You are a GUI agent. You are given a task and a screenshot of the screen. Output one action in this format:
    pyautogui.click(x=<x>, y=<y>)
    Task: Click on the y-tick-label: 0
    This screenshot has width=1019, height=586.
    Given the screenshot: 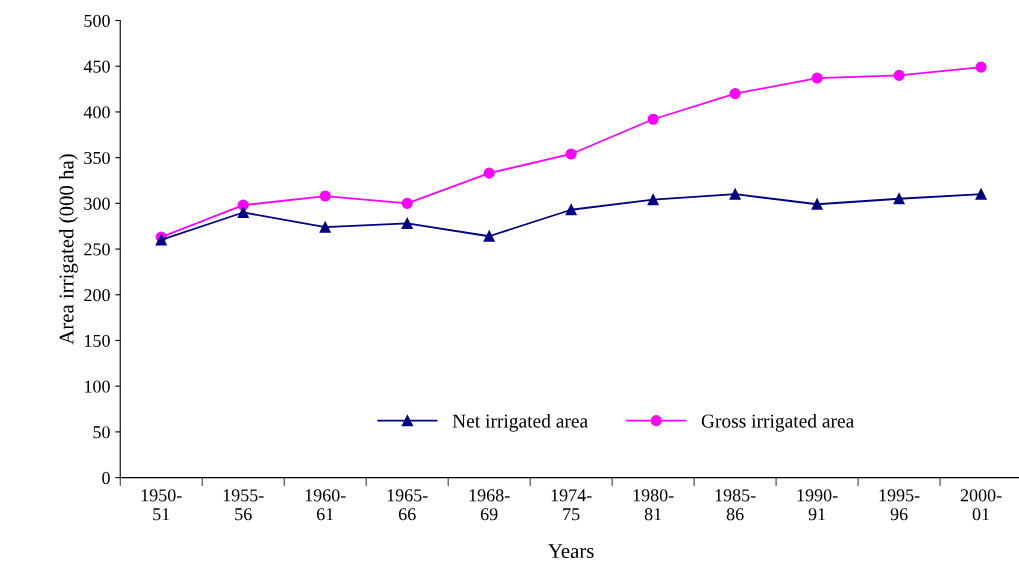 What is the action you would take?
    pyautogui.click(x=106, y=478)
    